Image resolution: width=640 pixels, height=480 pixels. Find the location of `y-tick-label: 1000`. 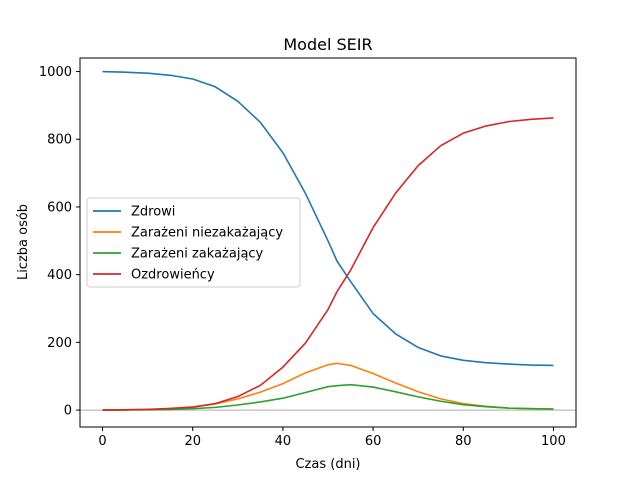

y-tick-label: 1000 is located at coordinates (55, 72).